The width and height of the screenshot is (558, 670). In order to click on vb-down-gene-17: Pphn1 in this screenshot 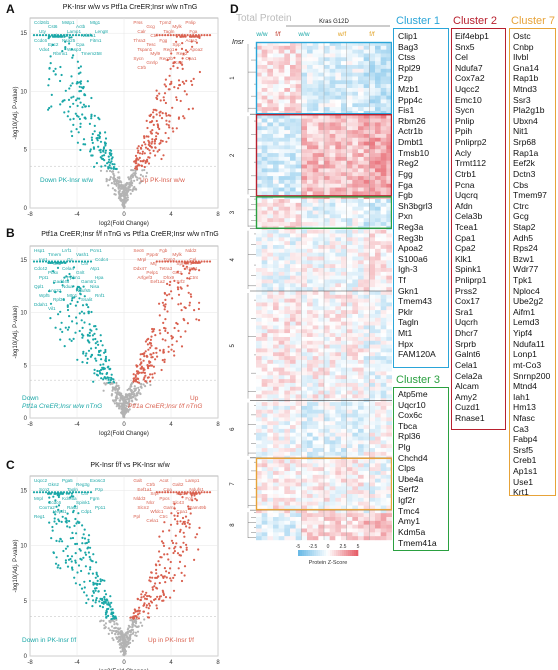, I will do `click(74, 277)`.